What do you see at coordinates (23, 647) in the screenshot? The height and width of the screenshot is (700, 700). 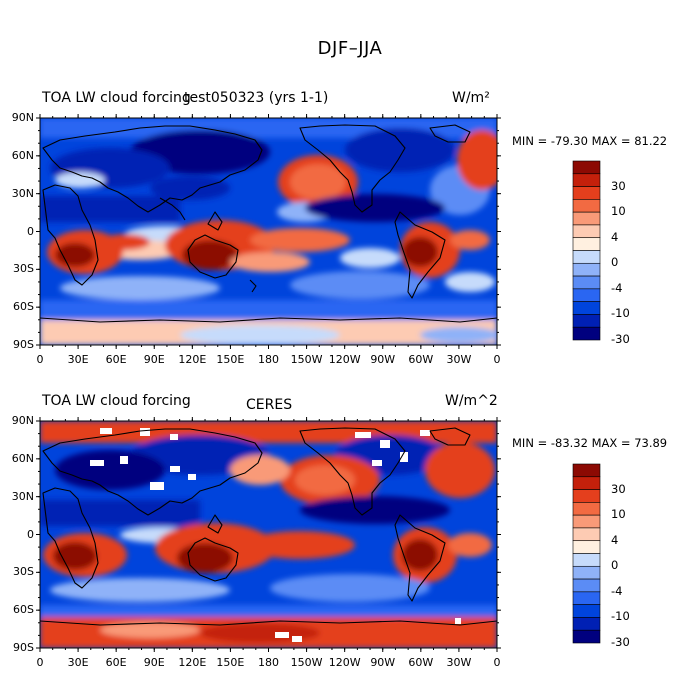 I see `panel2-lat-label: 90S` at bounding box center [23, 647].